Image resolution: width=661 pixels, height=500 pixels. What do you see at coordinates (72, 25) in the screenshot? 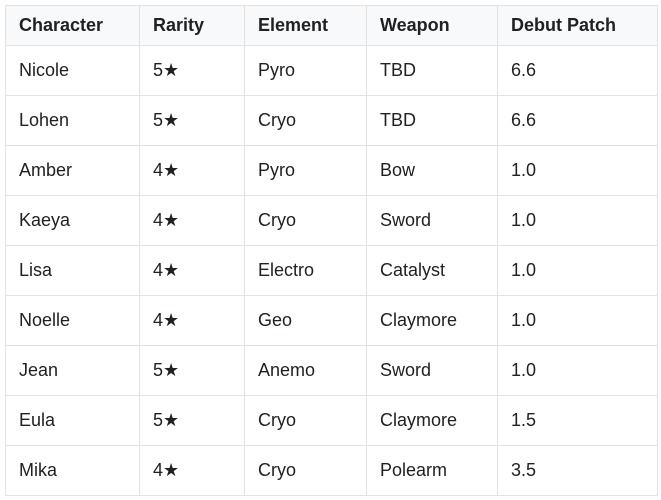
I see `column-header-character: Character` at bounding box center [72, 25].